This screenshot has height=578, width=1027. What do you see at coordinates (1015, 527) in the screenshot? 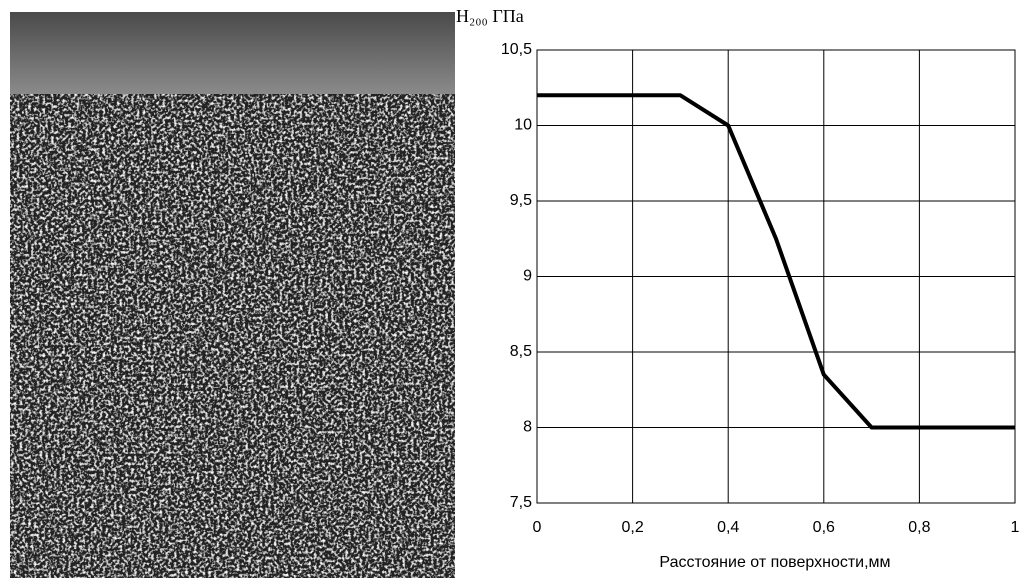
I see `x-tick-label: 1` at bounding box center [1015, 527].